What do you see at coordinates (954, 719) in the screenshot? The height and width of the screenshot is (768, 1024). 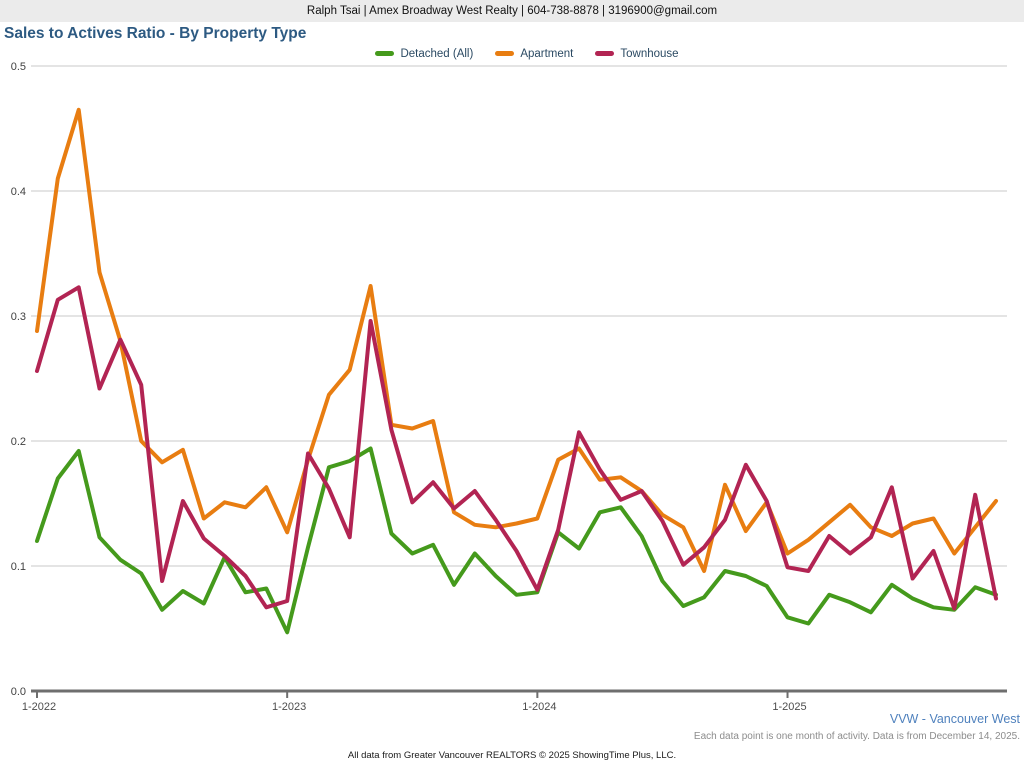 I see `region-label: VVW - Vancouver West` at bounding box center [954, 719].